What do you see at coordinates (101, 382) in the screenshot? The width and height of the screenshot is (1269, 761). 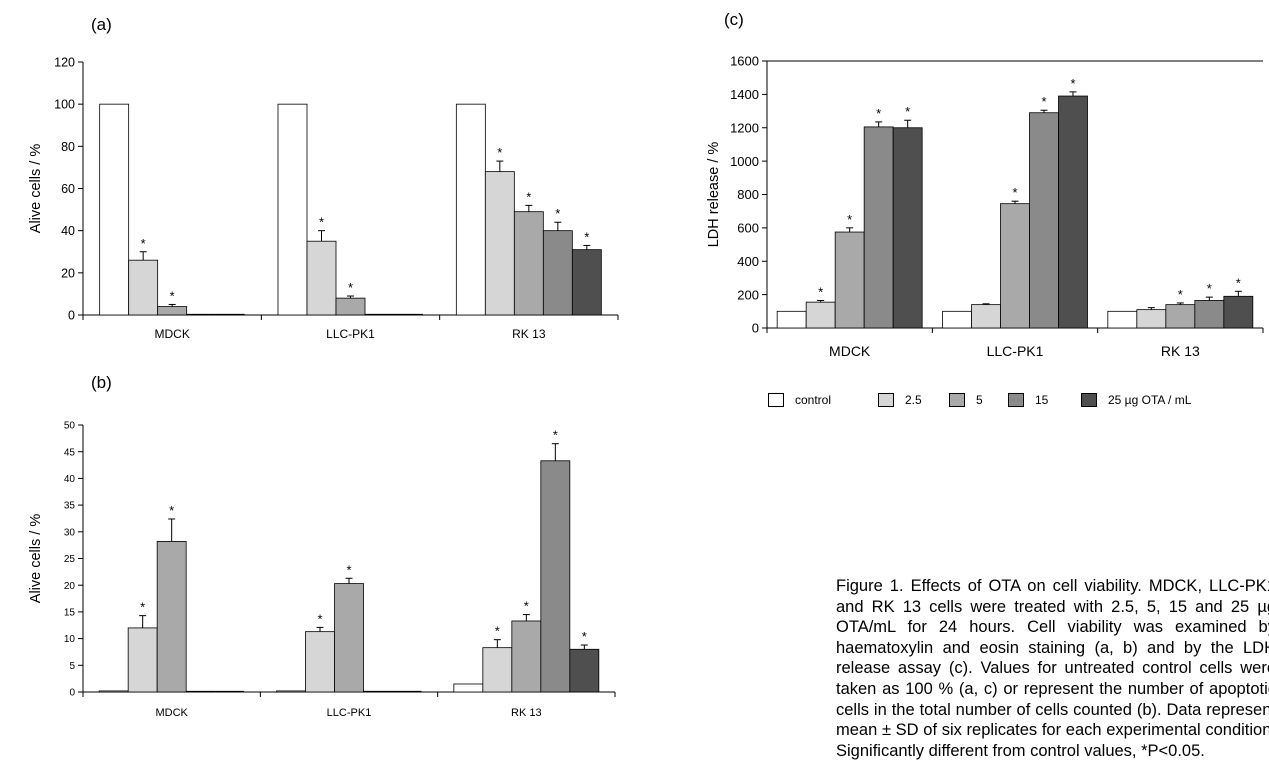 I see `panel-b-label: (b)` at bounding box center [101, 382].